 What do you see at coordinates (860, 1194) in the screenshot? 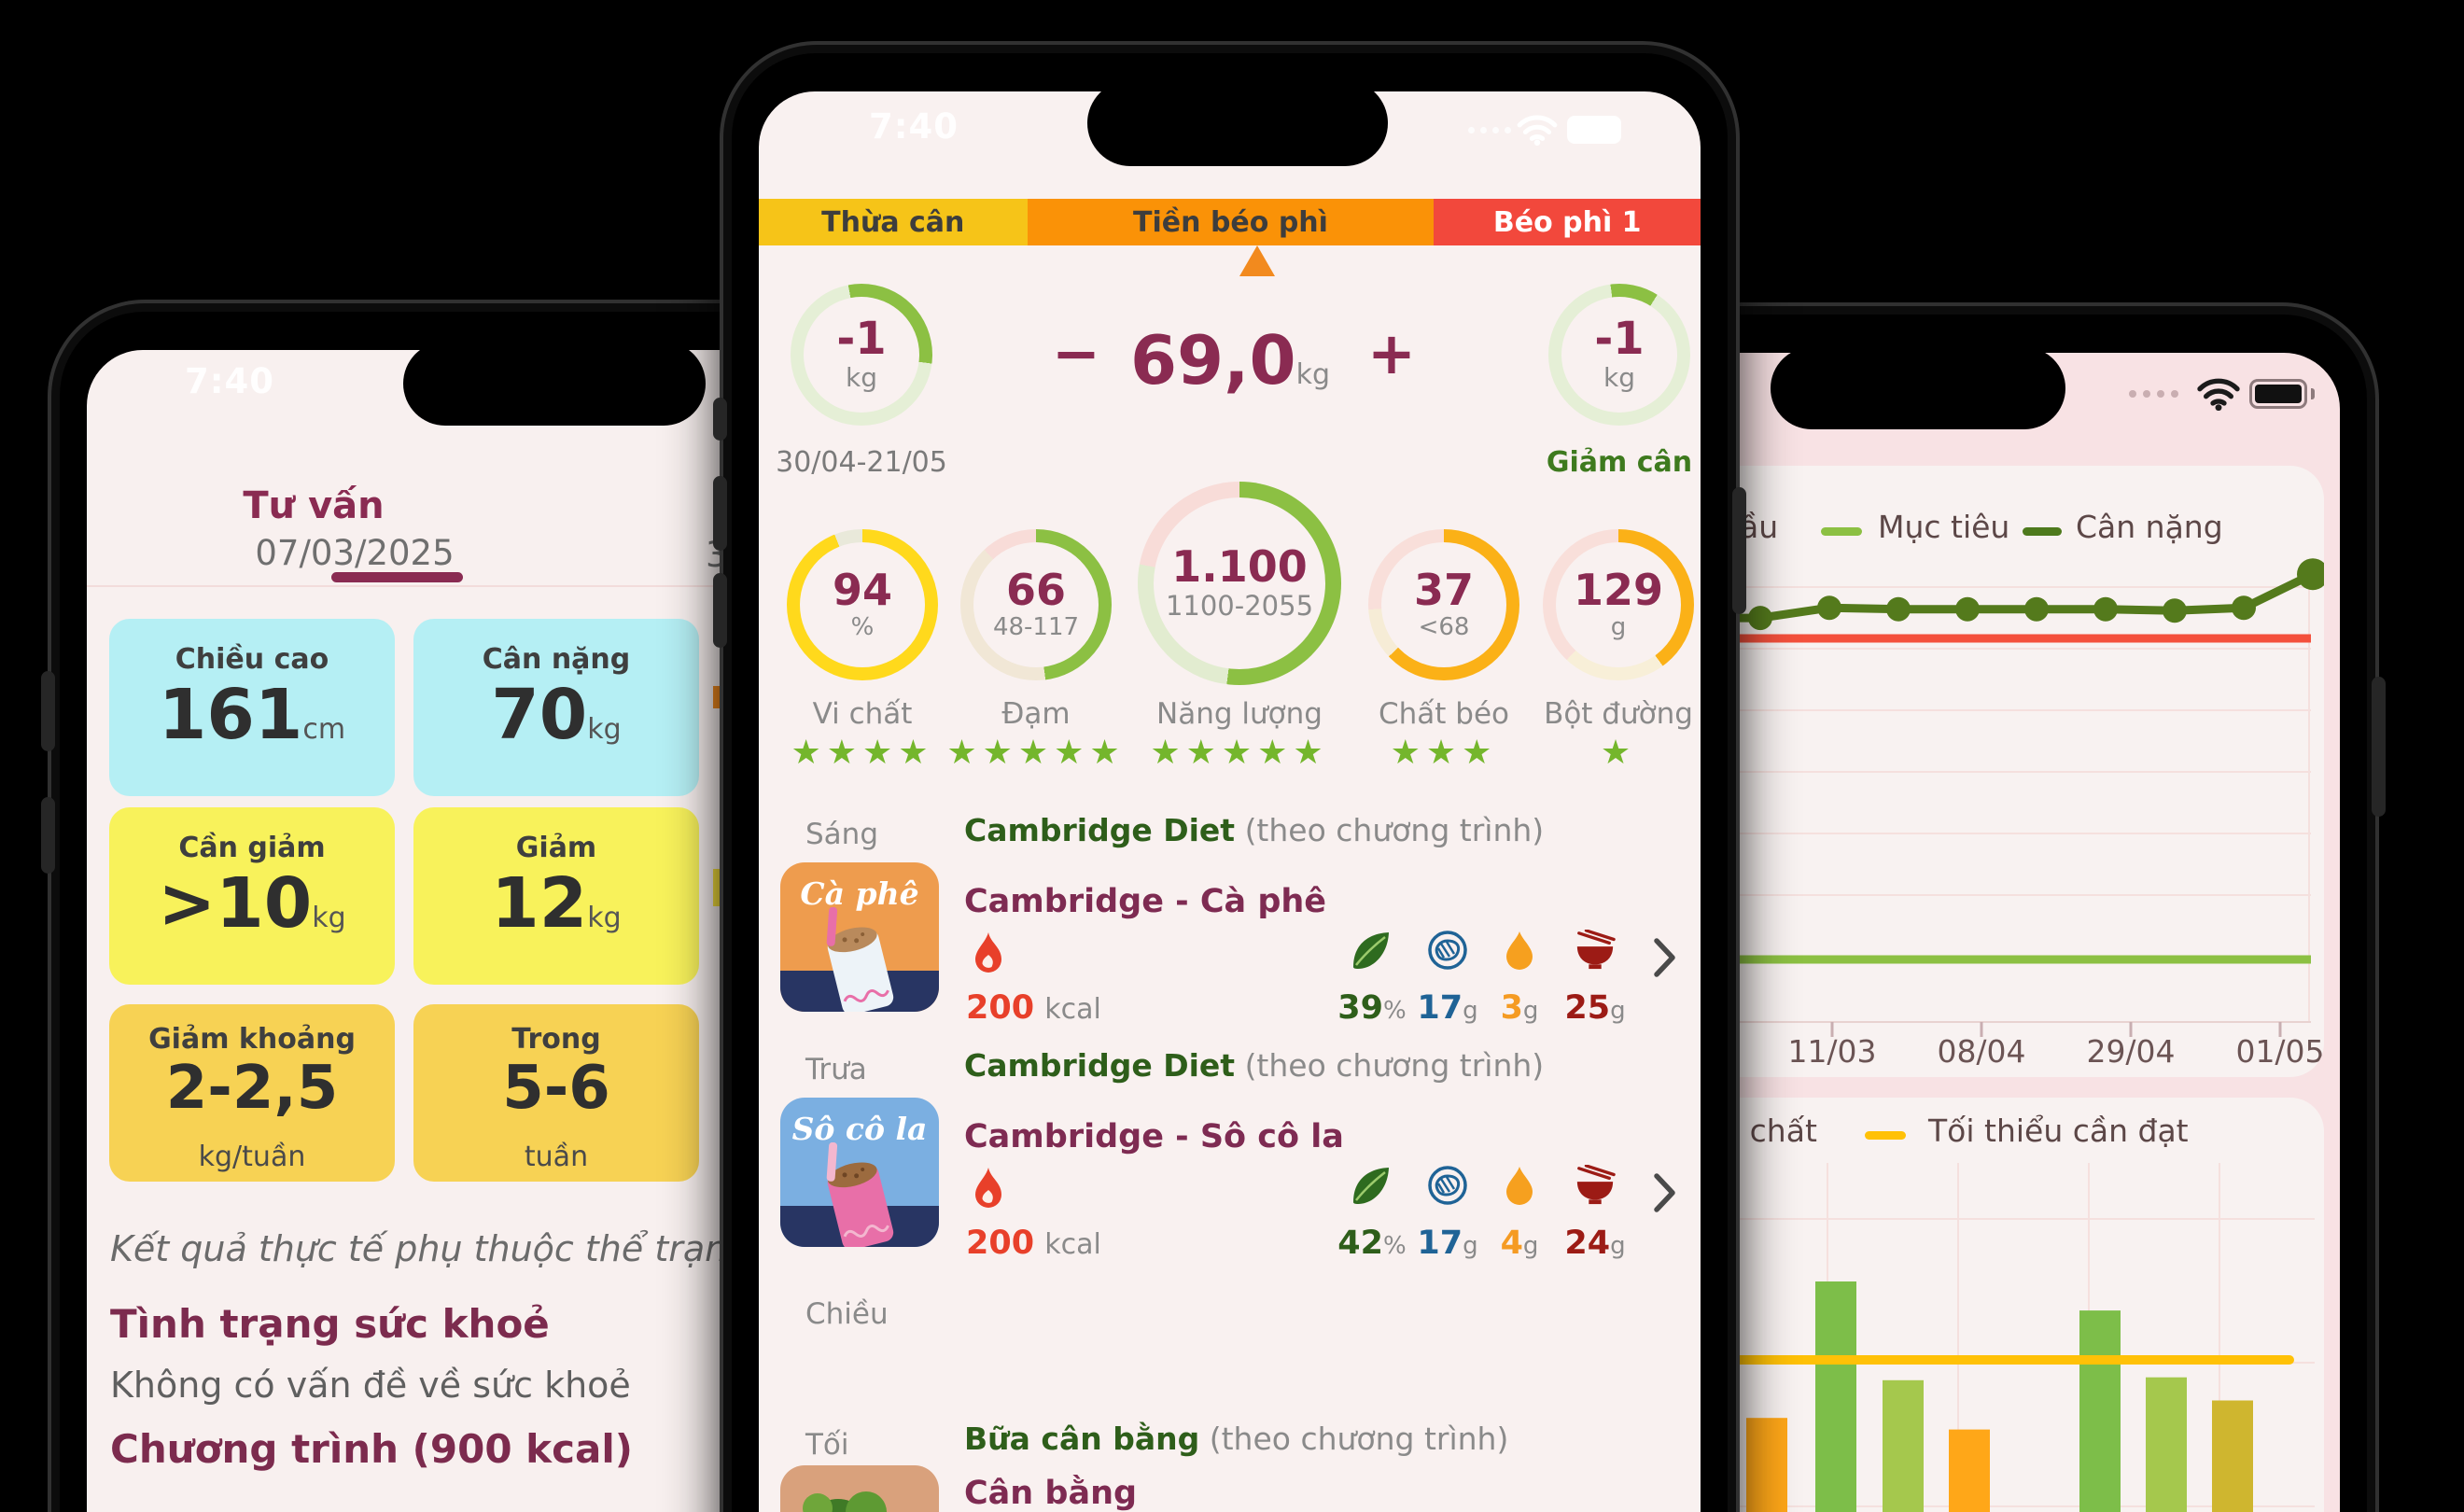
I see `chocolate-shake-illustration` at bounding box center [860, 1194].